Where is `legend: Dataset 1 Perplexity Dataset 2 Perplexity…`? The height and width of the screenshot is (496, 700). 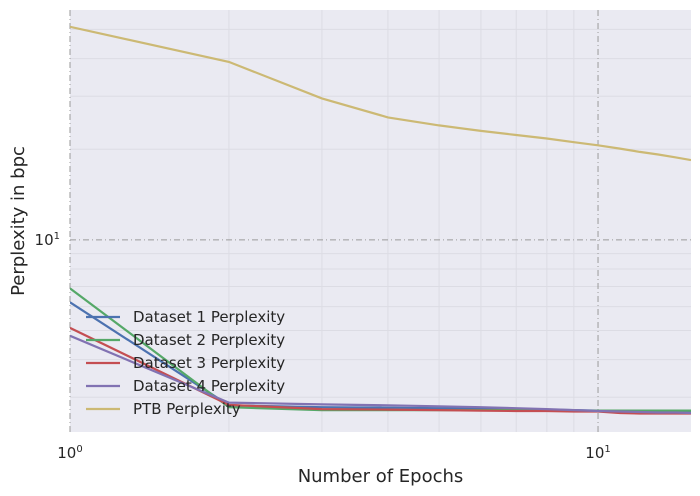
legend: Dataset 1 Perplexity Dataset 2 Perplexity… is located at coordinates (185, 363).